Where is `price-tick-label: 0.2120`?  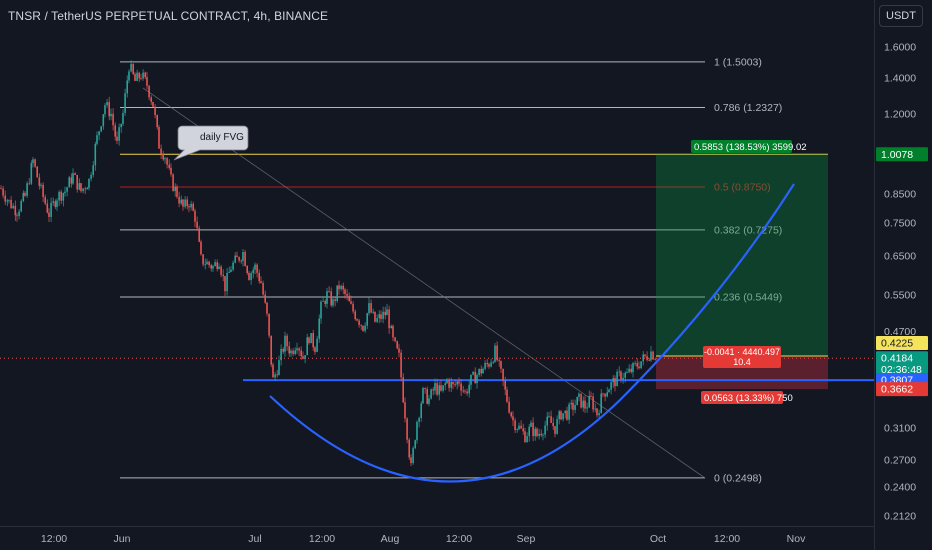 price-tick-label: 0.2120 is located at coordinates (900, 517).